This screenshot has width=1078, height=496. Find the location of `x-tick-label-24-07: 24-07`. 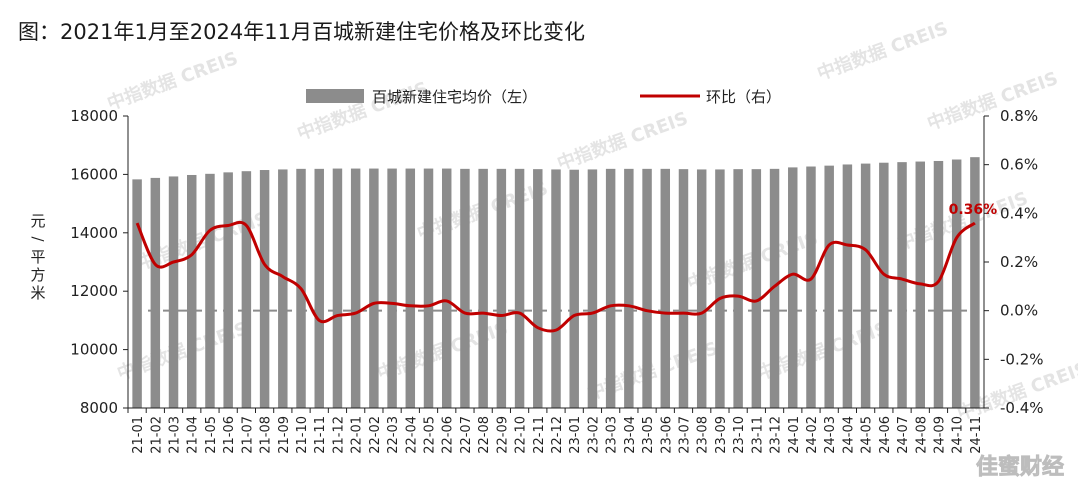

x-tick-label-24-07: 24-07 is located at coordinates (903, 435).